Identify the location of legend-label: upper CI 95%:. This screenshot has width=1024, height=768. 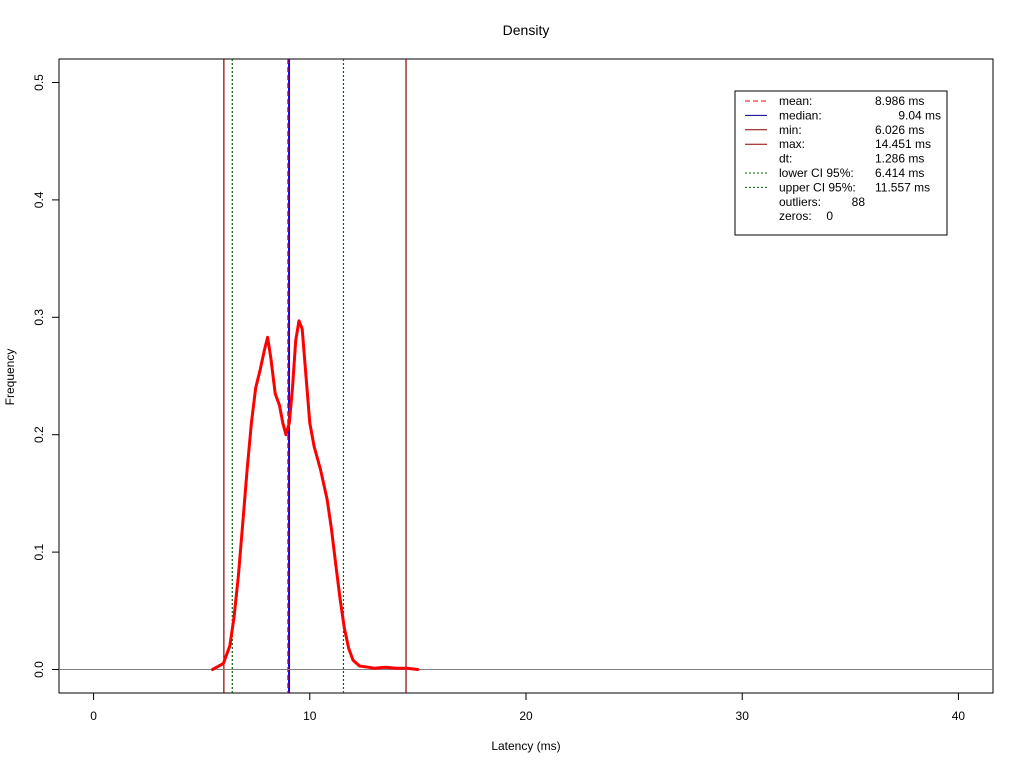
(817, 187).